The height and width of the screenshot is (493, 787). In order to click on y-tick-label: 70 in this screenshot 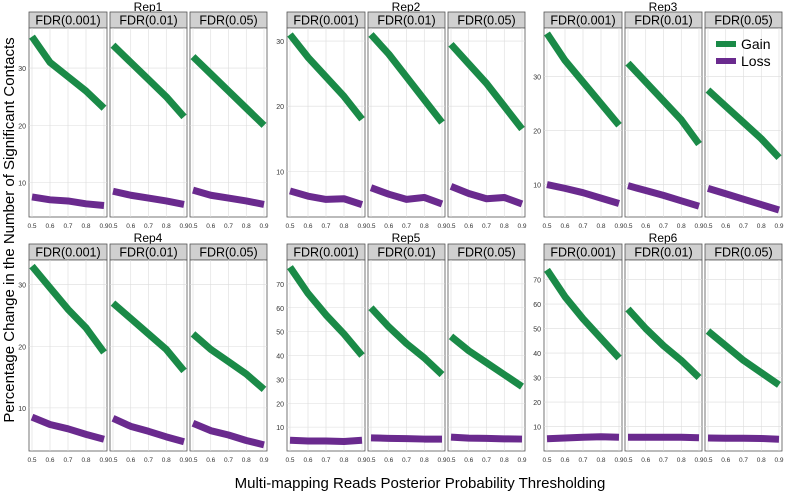, I will do `click(280, 285)`.